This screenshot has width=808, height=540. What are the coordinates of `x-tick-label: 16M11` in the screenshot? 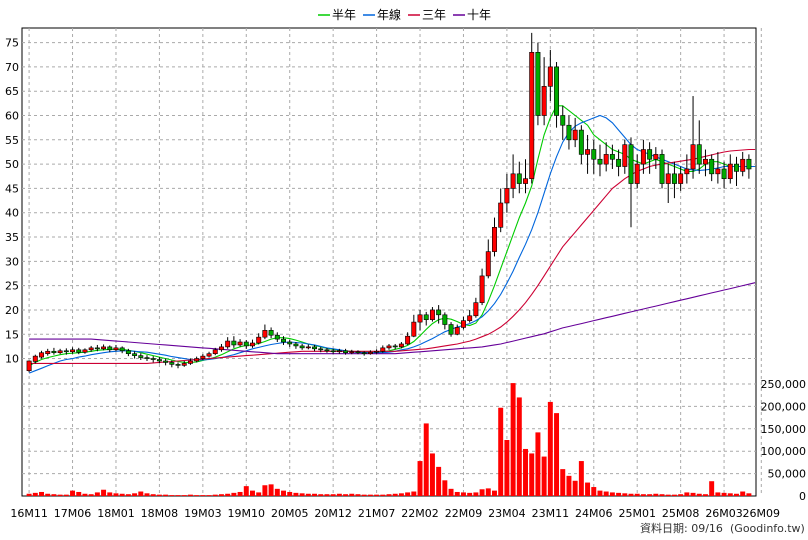 It's located at (29, 513).